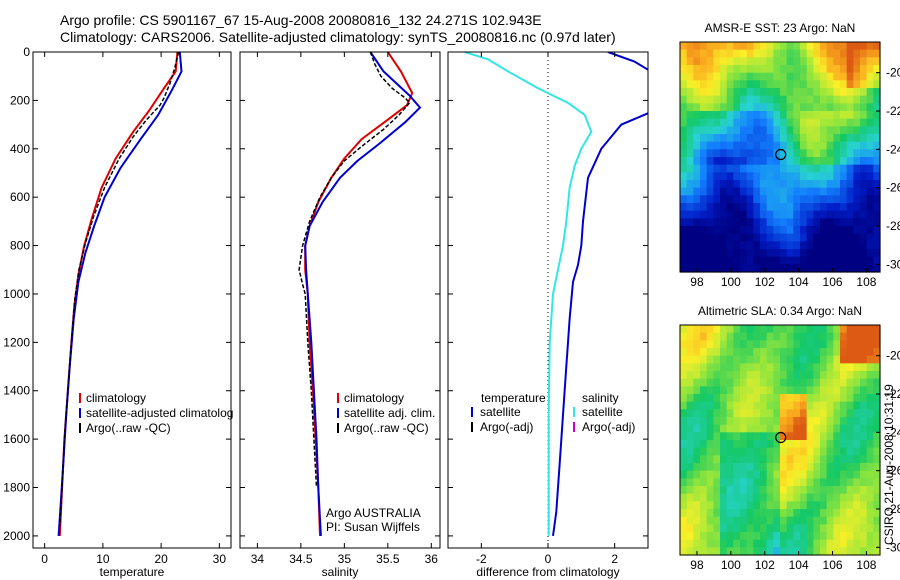  What do you see at coordinates (432, 559) in the screenshot?
I see `x-tick-label: 36` at bounding box center [432, 559].